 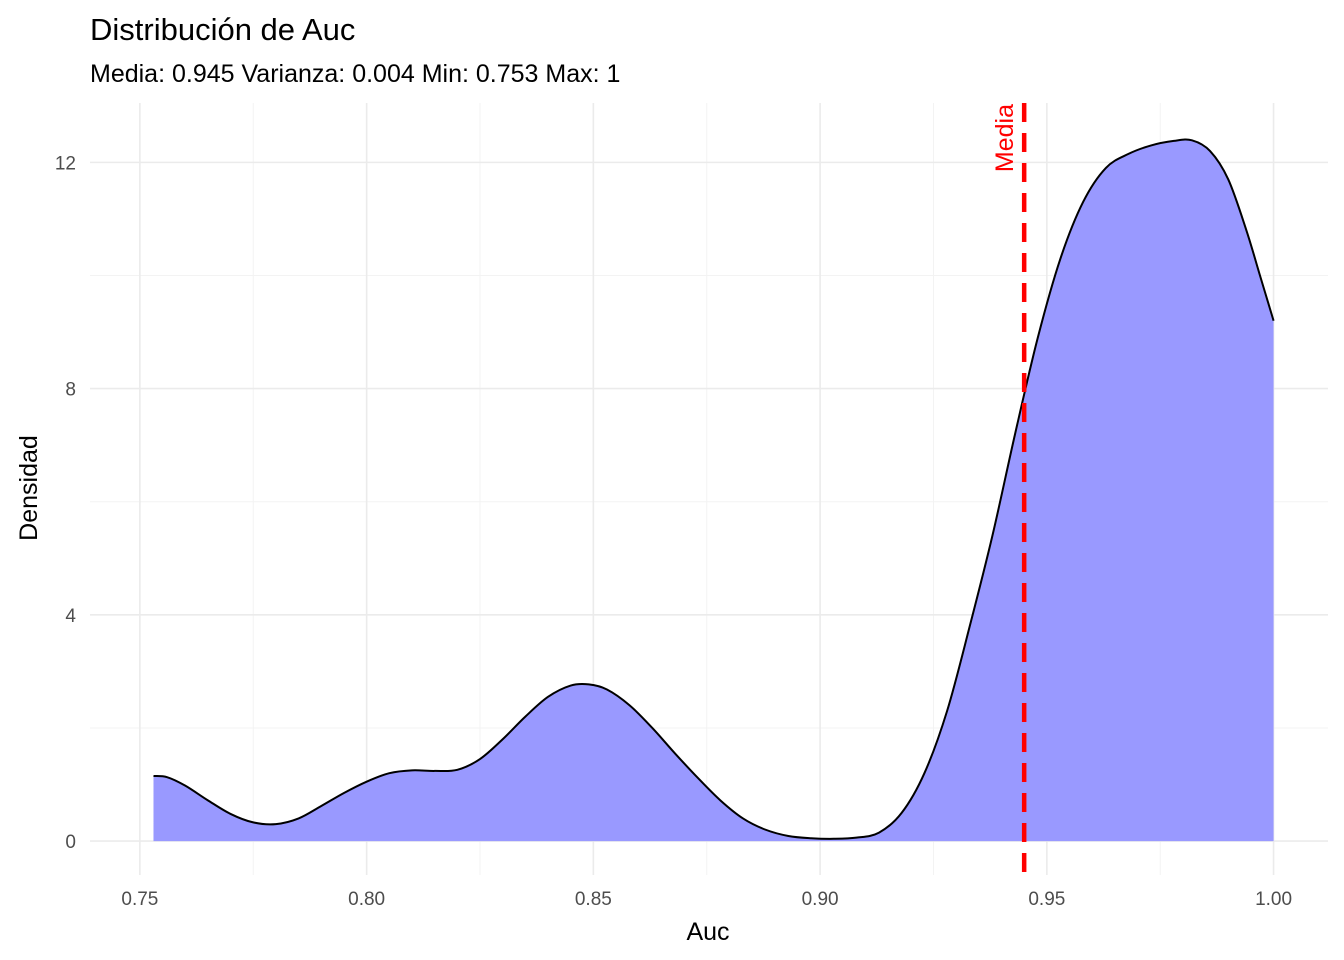 What do you see at coordinates (70, 390) in the screenshot?
I see `y-tick-label: 8` at bounding box center [70, 390].